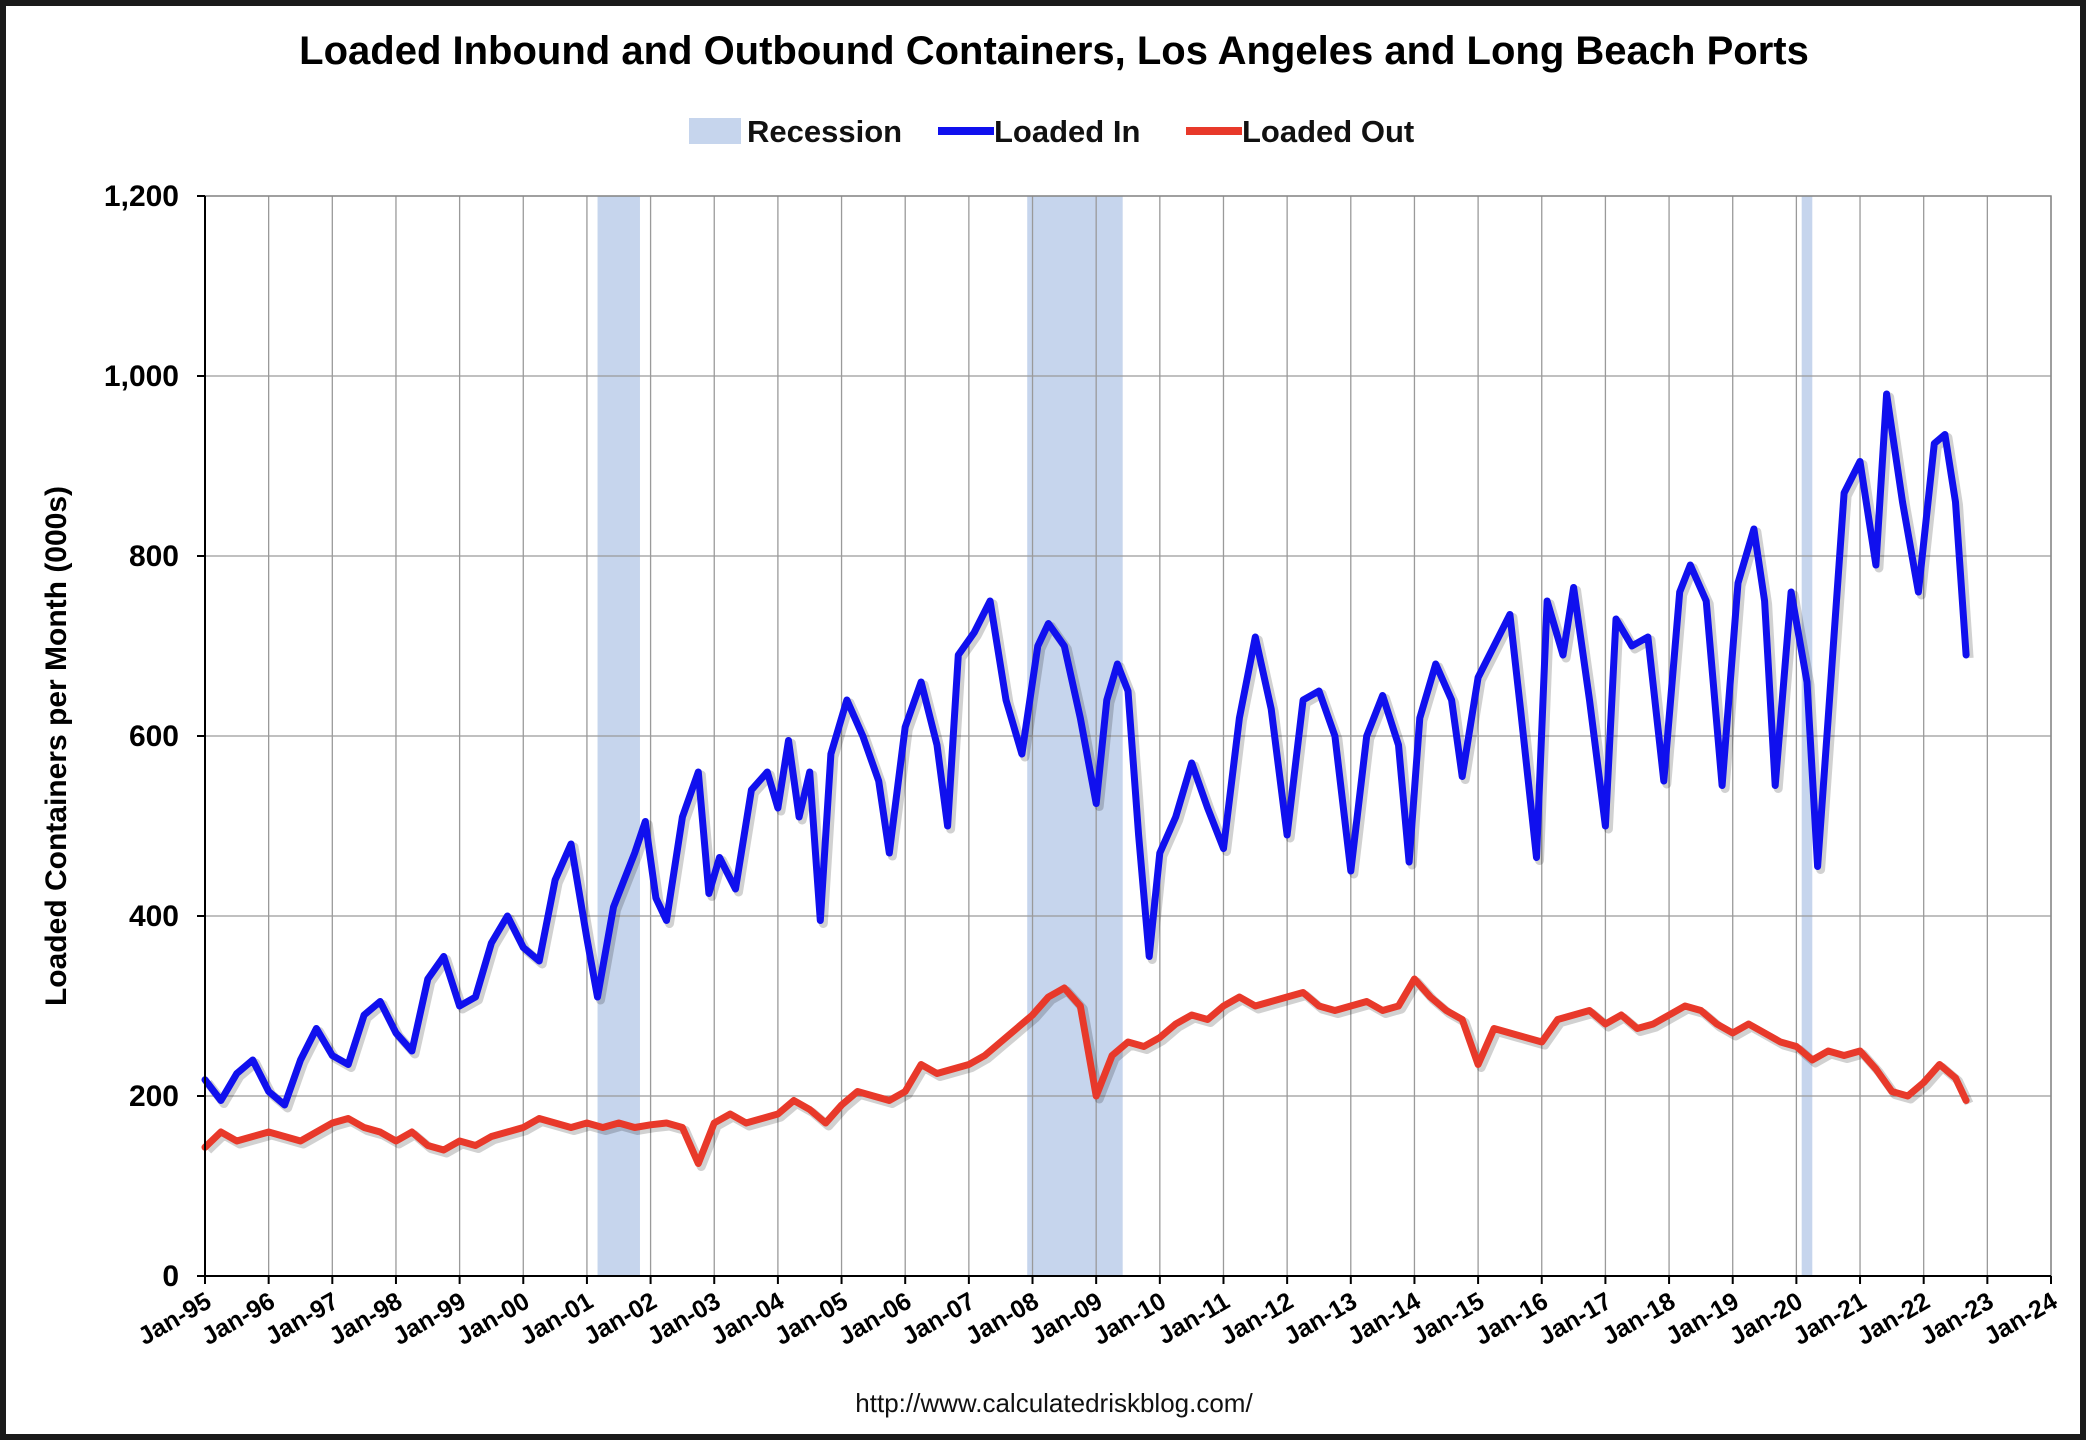 The width and height of the screenshot is (2086, 1440). What do you see at coordinates (141, 376) in the screenshot?
I see `y-tick-label-5: 1,000` at bounding box center [141, 376].